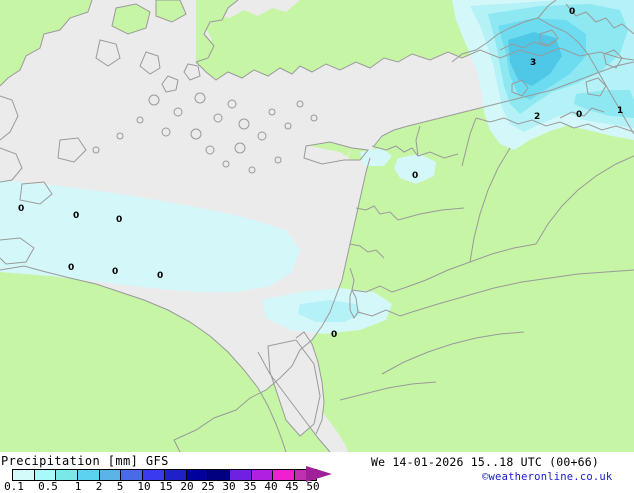 The height and width of the screenshot is (493, 634). What do you see at coordinates (250, 486) in the screenshot?
I see `colorbar-tick: 35` at bounding box center [250, 486].